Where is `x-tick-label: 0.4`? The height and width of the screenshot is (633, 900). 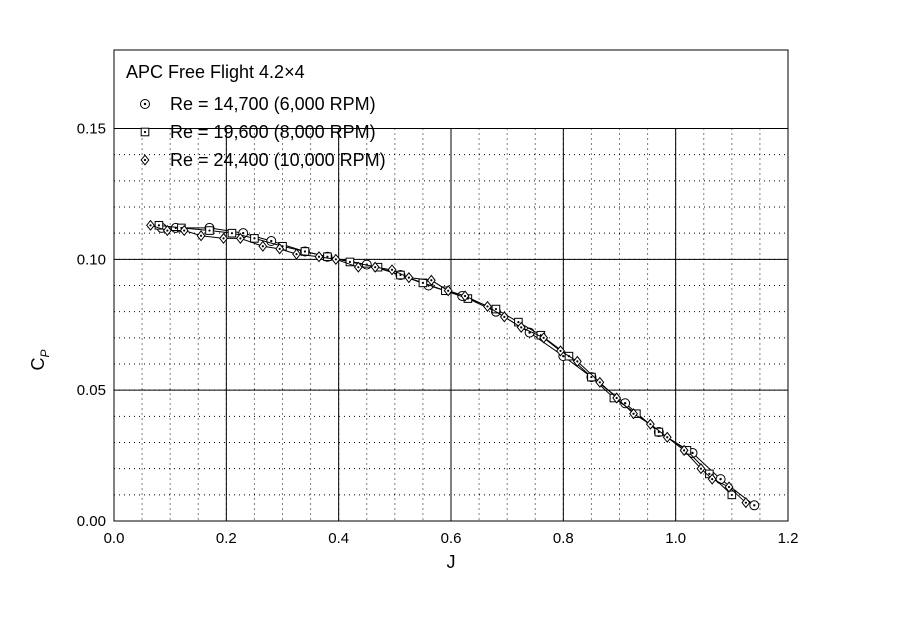
x-tick-label: 0.4 is located at coordinates (338, 538).